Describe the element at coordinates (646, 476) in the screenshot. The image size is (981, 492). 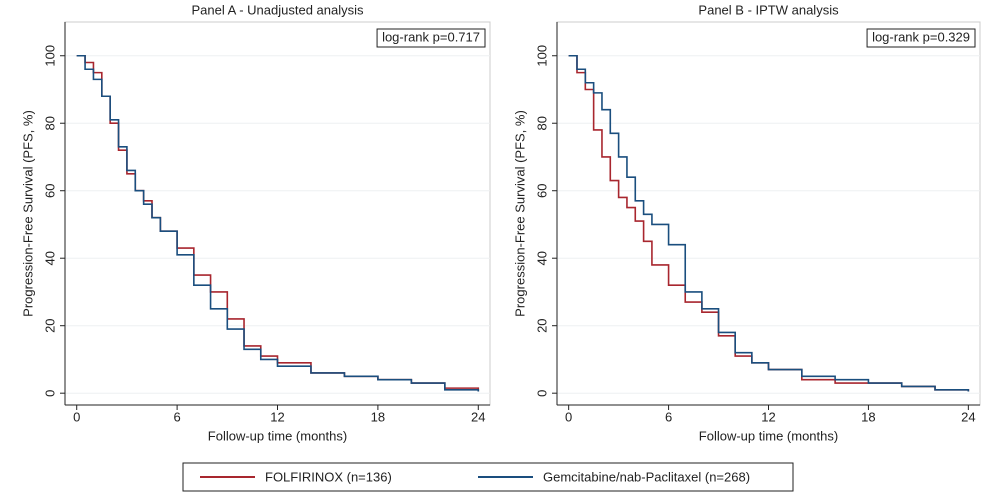
I see `legend-label: Gemcitabine/nab-Paclitaxel (n=268)` at that location.